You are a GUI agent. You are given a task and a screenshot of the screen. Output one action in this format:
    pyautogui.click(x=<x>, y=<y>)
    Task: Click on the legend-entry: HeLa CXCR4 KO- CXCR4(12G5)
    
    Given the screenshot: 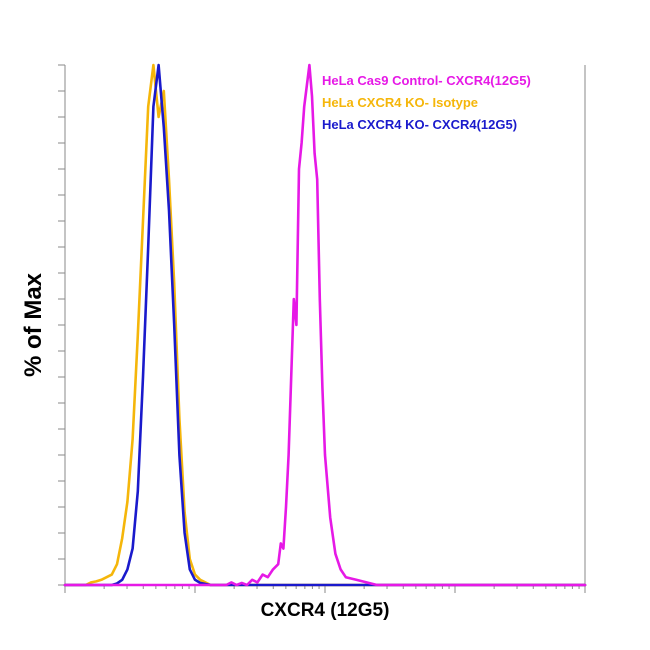 What is the action you would take?
    pyautogui.click(x=419, y=124)
    